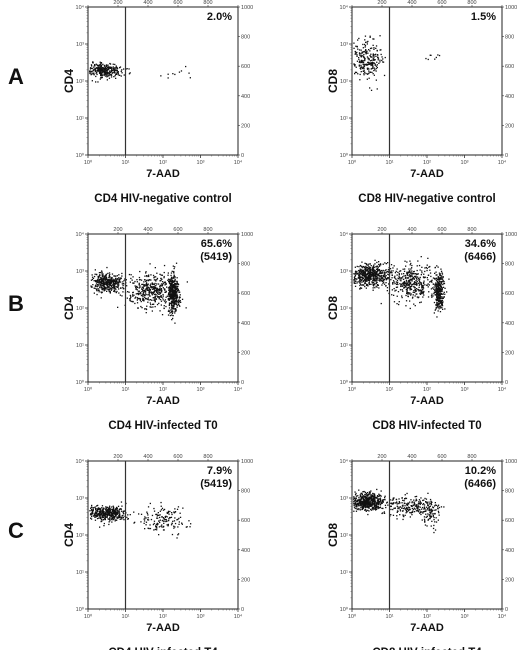  I want to click on top-tick-label: 200, so click(117, 3).